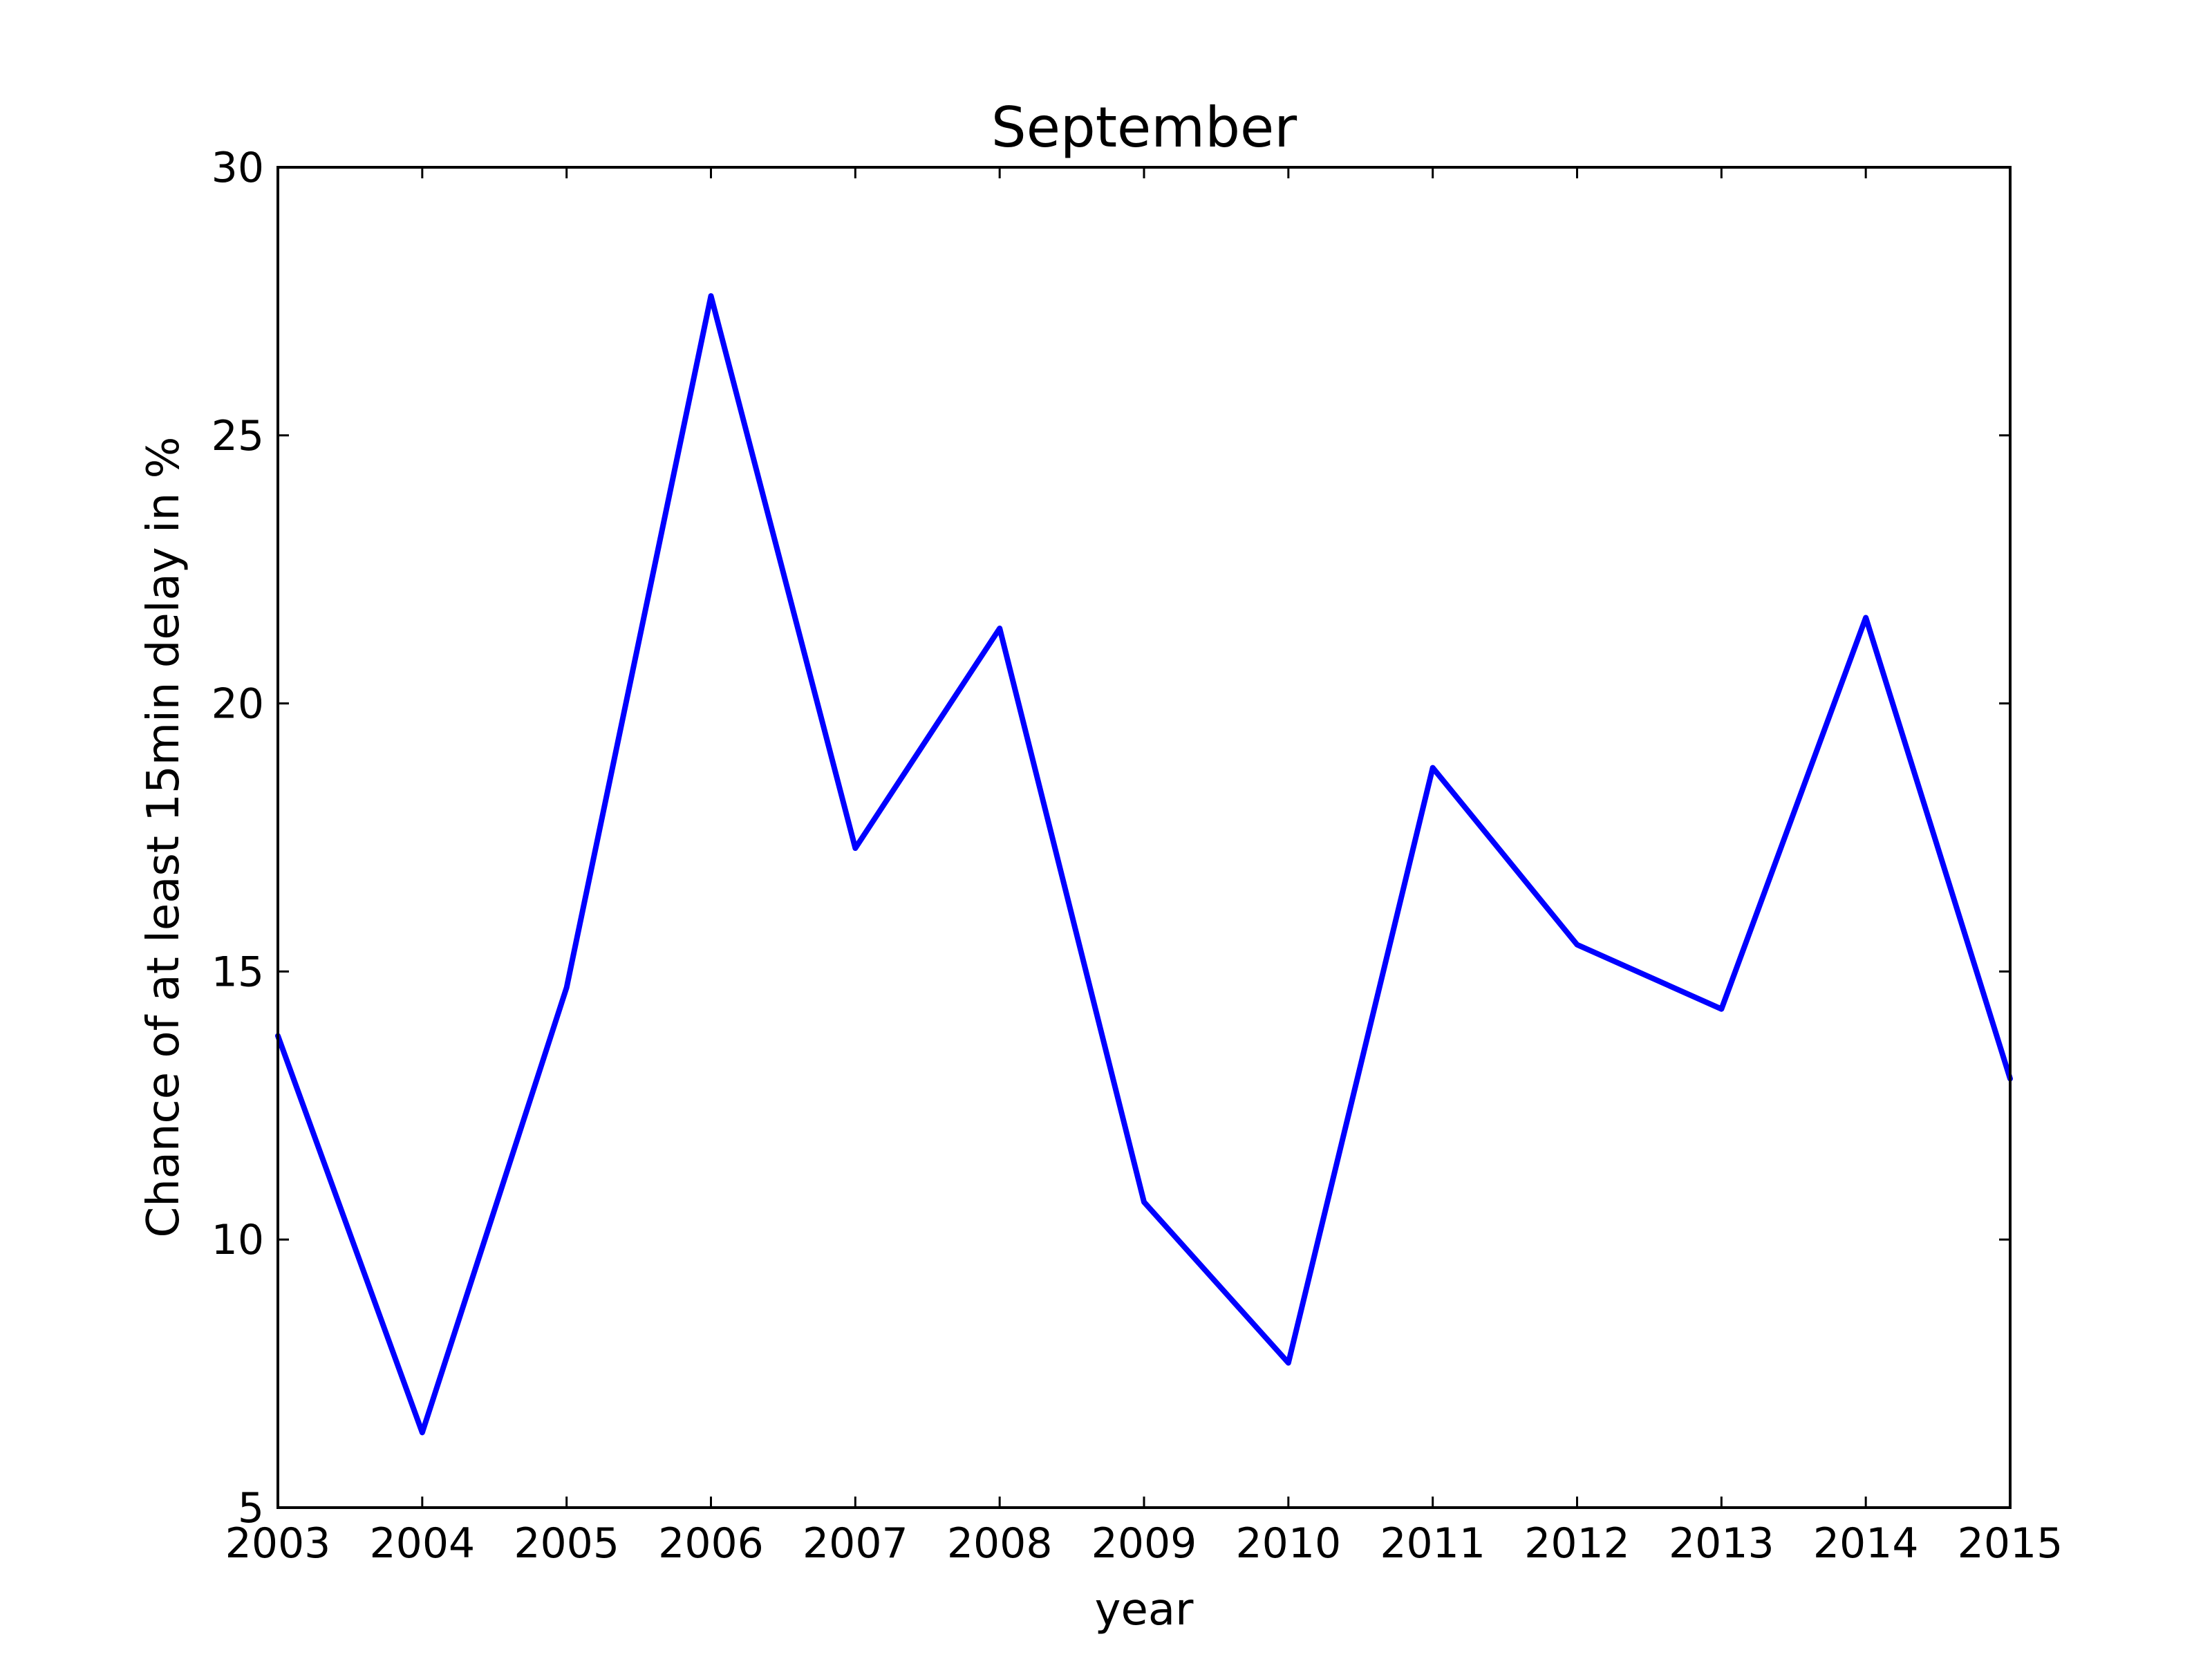 The height and width of the screenshot is (1659, 2212). I want to click on y-tick-label: 5, so click(251, 1508).